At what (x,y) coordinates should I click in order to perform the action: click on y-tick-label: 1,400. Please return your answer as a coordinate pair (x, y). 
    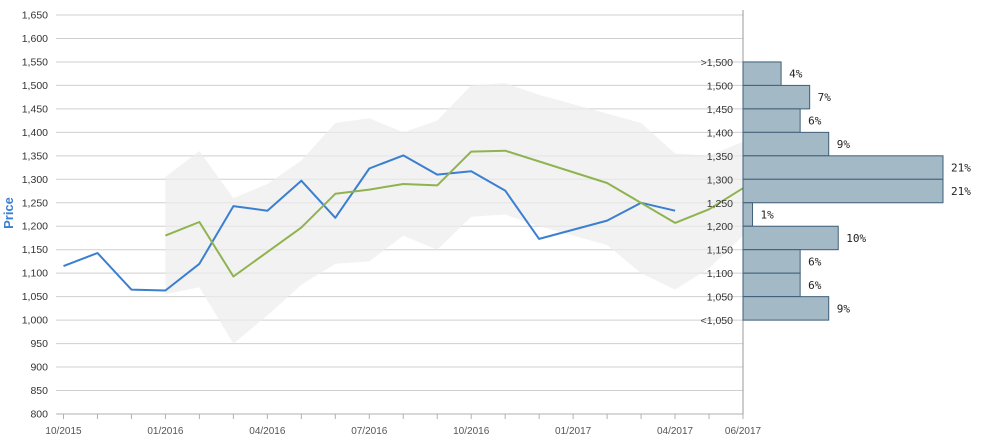
    Looking at the image, I should click on (35, 133).